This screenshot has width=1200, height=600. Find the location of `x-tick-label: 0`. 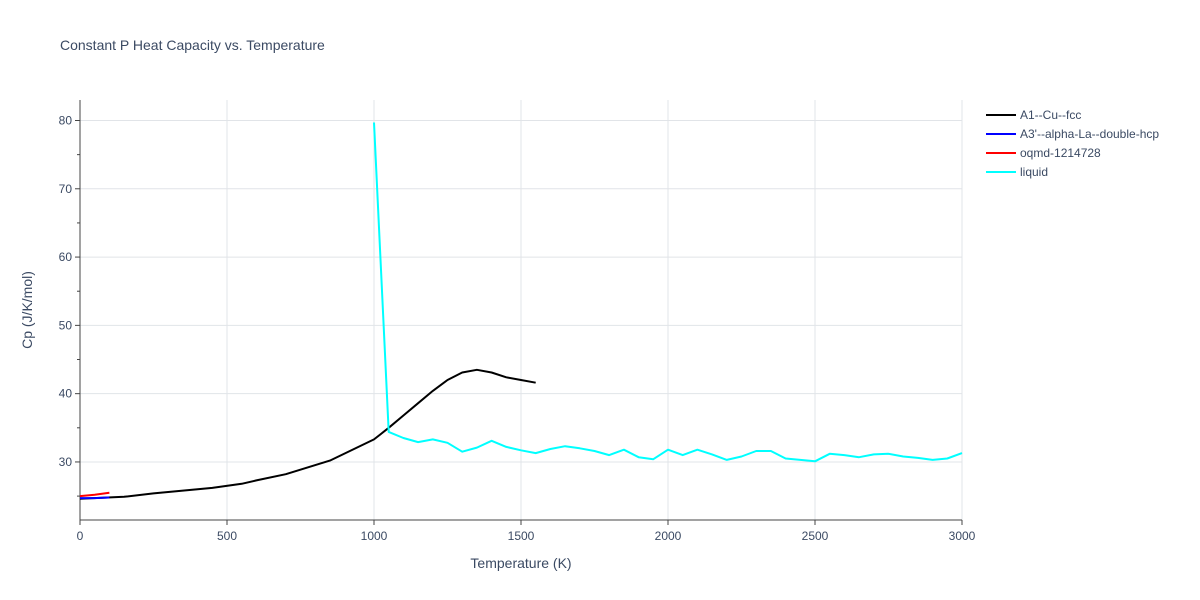

x-tick-label: 0 is located at coordinates (80, 536).